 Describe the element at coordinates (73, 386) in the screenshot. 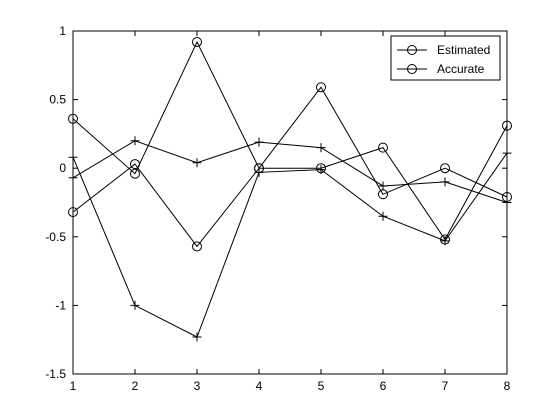

I see `x-tick-label: 1` at that location.